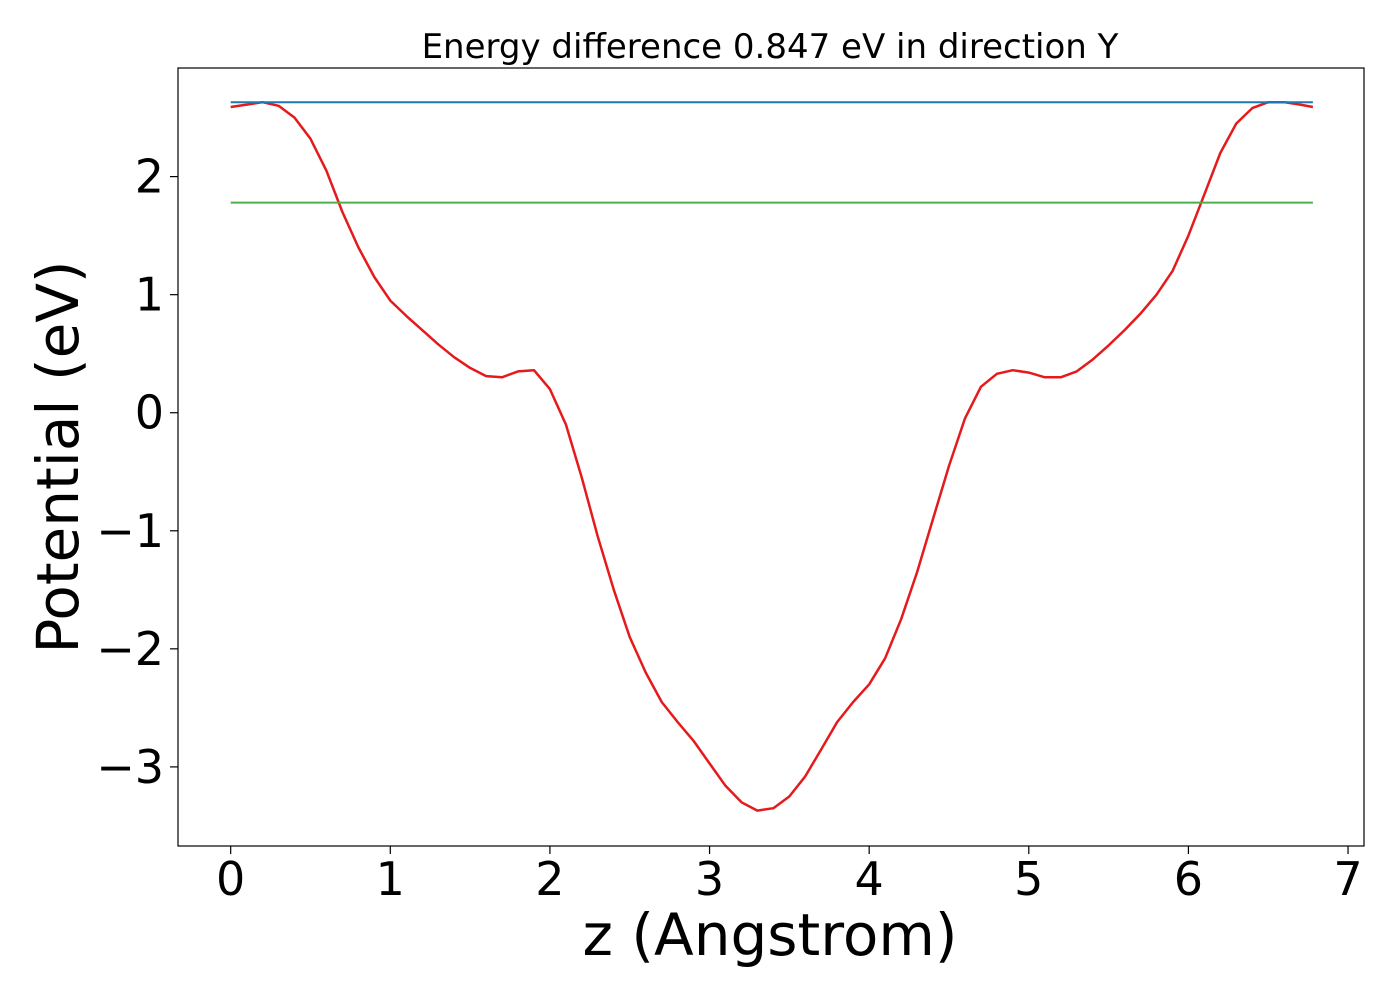  What do you see at coordinates (149, 177) in the screenshot?
I see `y-tick-label: 2` at bounding box center [149, 177].